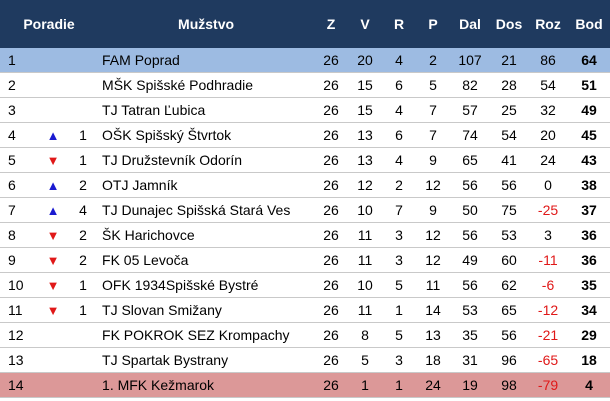  What do you see at coordinates (206, 210) in the screenshot?
I see `team-name: TJ Dunajec Spišská Stará Ves` at bounding box center [206, 210].